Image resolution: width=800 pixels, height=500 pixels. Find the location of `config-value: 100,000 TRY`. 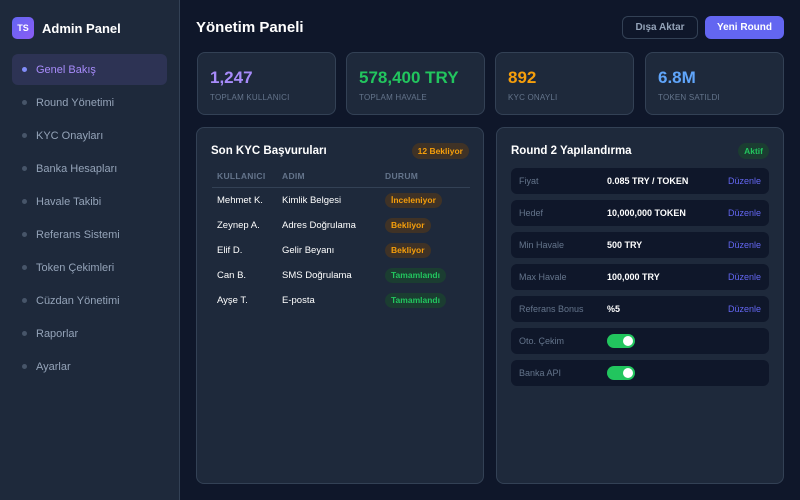

config-value: 100,000 TRY is located at coordinates (633, 277).